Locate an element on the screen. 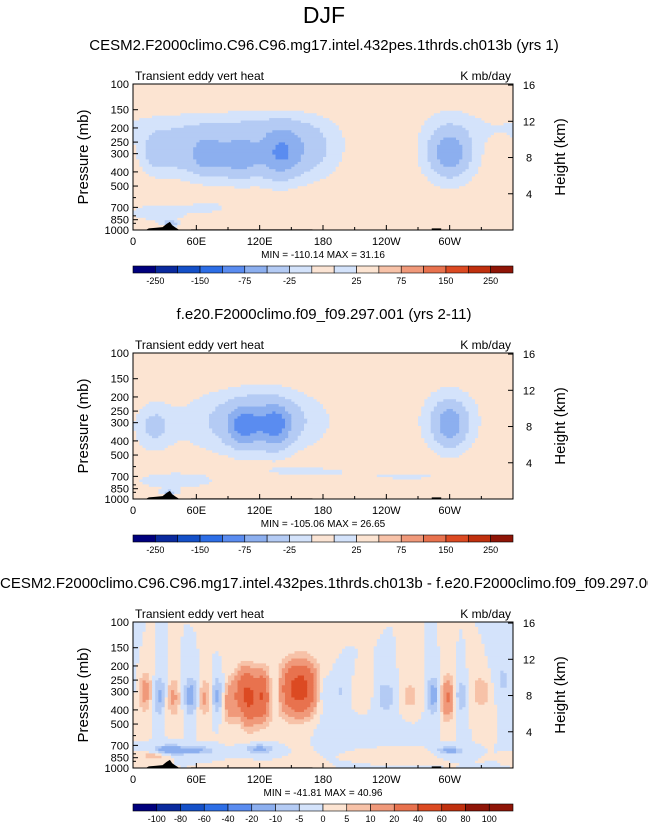 The image size is (648, 832). y-tick-label: 250 is located at coordinates (120, 412).